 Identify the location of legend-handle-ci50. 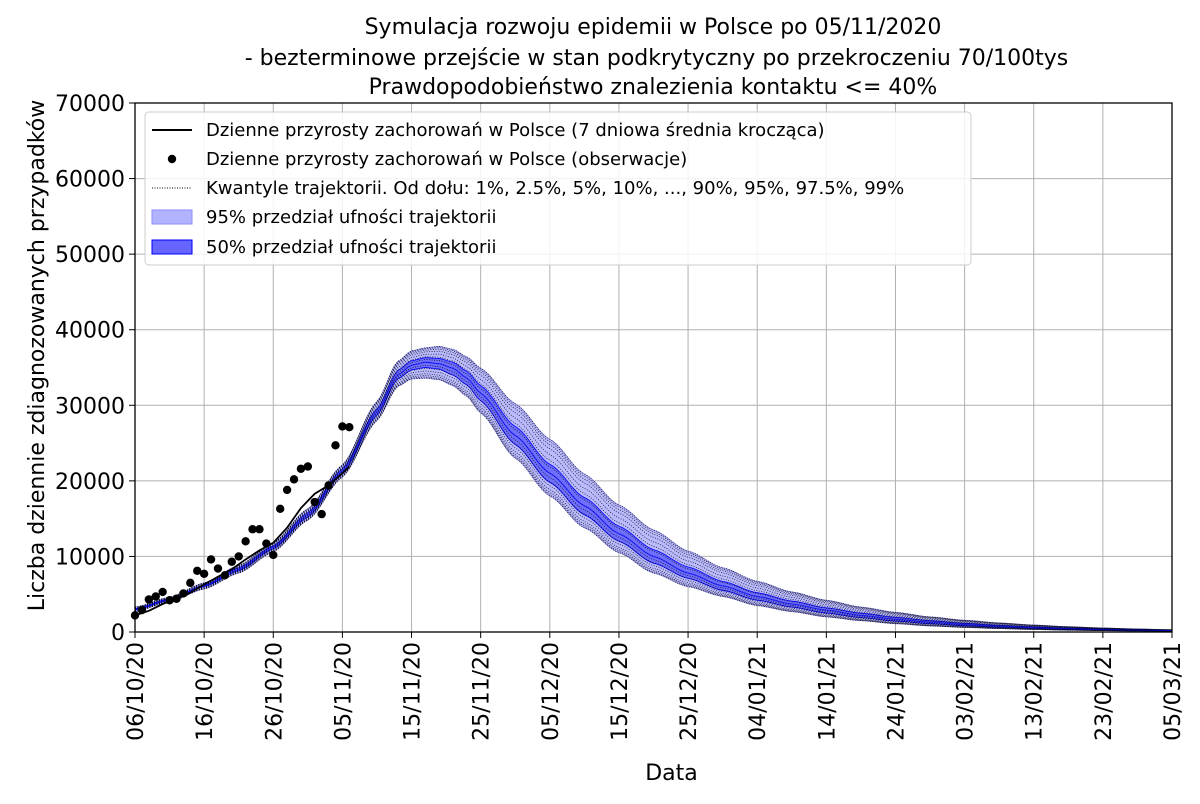
(172, 247).